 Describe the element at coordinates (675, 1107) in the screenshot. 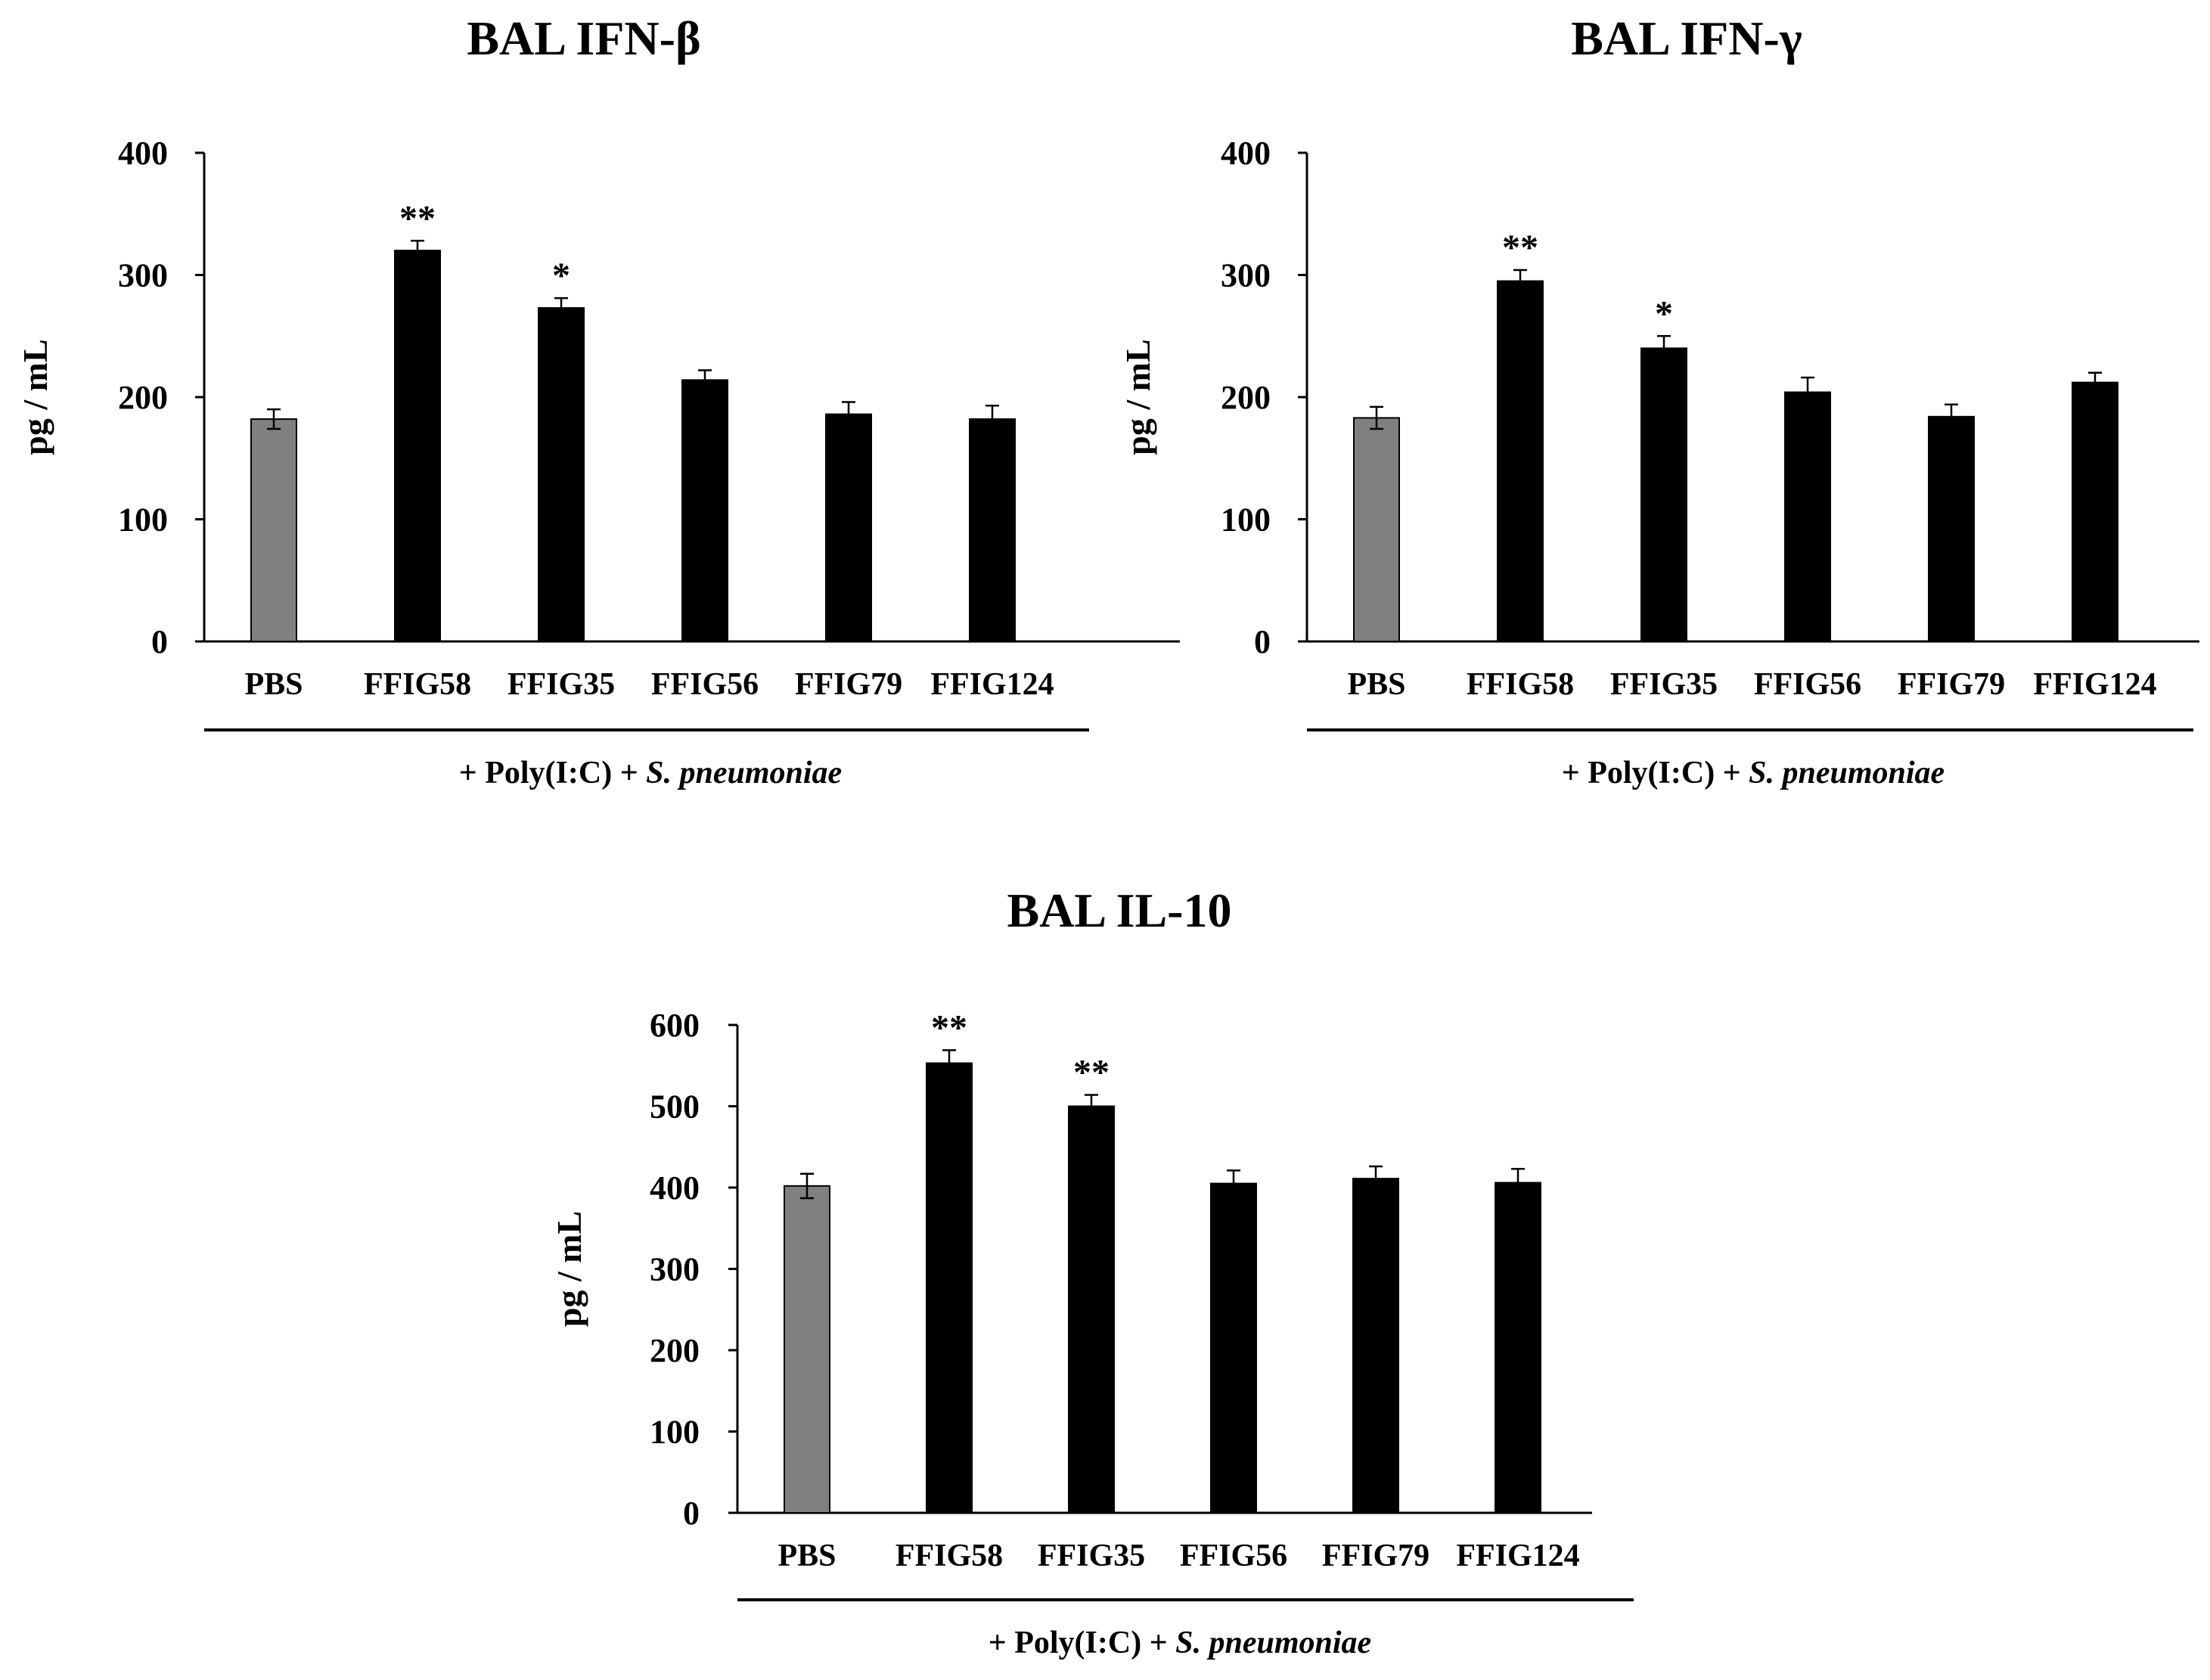

I see `y-tick-label: 500` at that location.